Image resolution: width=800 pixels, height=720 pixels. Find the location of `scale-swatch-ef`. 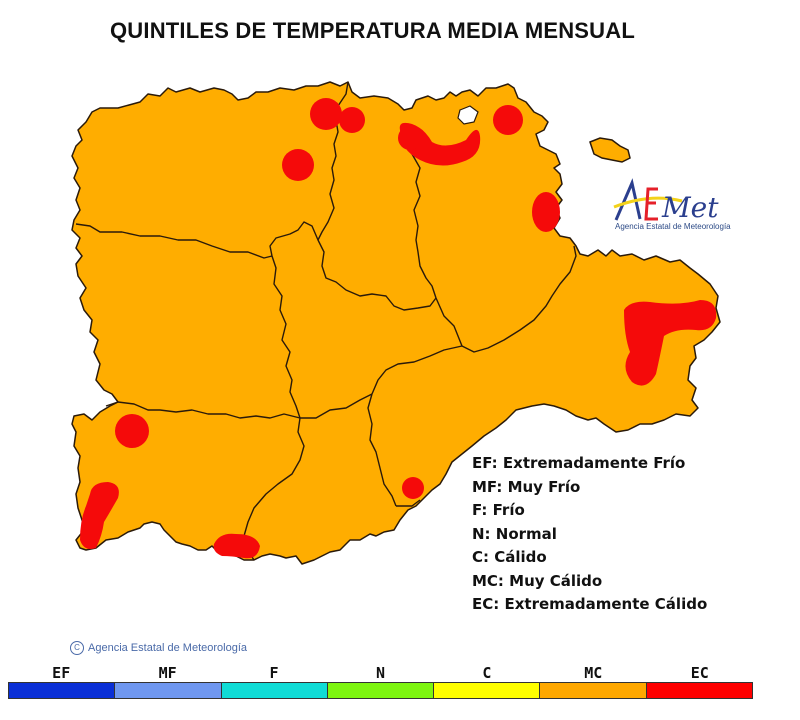

scale-swatch-ef is located at coordinates (62, 690).